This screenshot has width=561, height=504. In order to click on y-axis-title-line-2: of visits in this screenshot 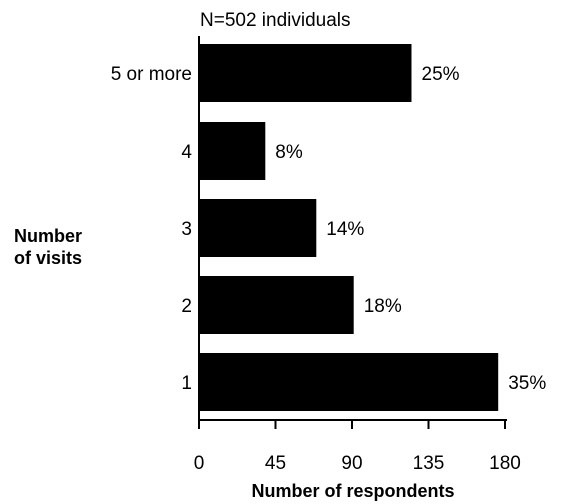, I will do `click(48, 258)`.